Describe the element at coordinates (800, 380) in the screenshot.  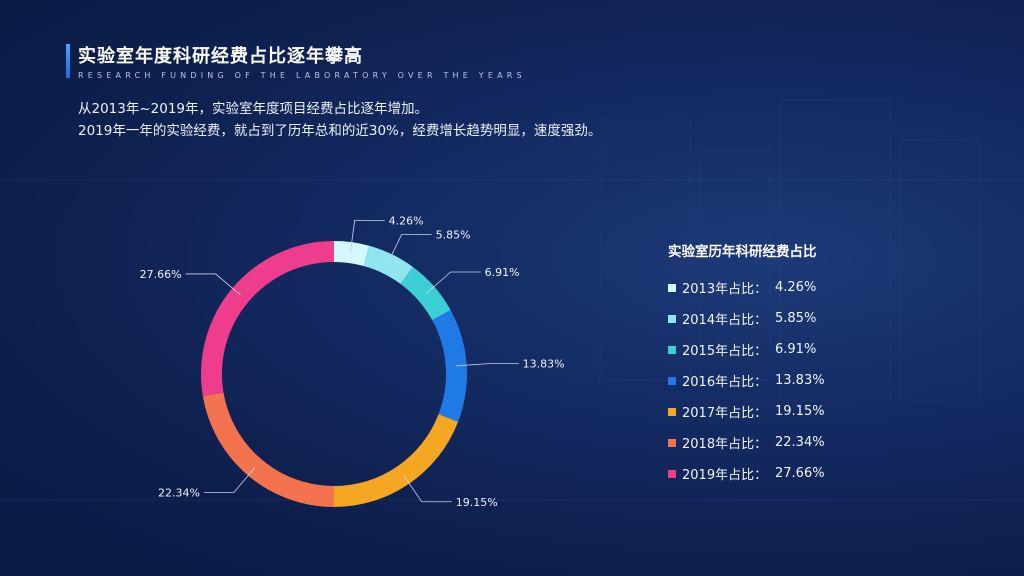
I see `legend-value-3: 13.83%` at that location.